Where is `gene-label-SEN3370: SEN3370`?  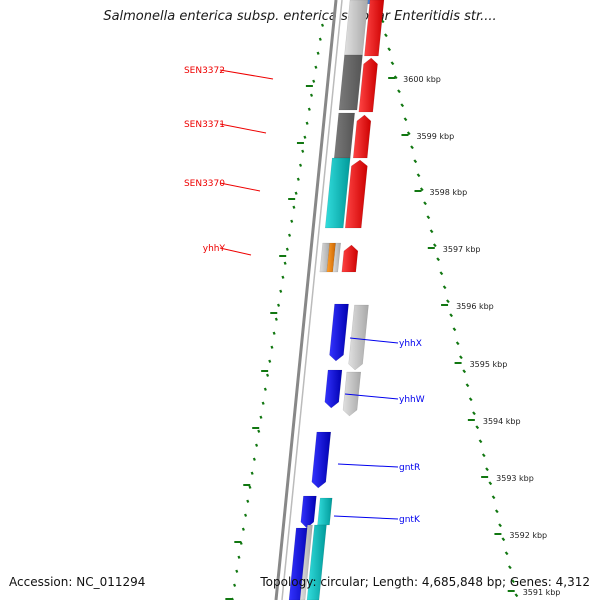
gene-label-SEN3370: SEN3370 is located at coordinates (204, 184).